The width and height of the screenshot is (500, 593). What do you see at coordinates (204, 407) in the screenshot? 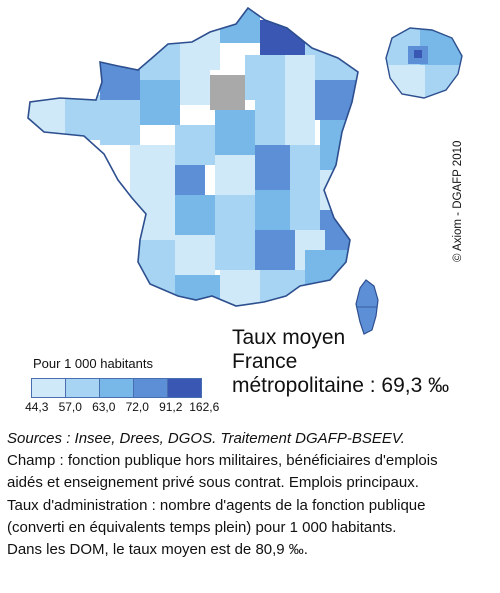
I see `legend-tick: 162,6` at bounding box center [204, 407].